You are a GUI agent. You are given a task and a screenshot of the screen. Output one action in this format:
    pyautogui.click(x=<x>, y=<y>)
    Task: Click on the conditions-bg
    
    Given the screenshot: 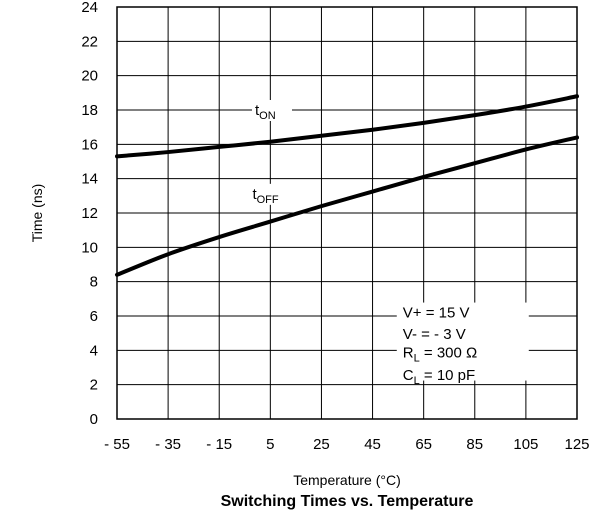 What is the action you would take?
    pyautogui.click(x=462, y=341)
    